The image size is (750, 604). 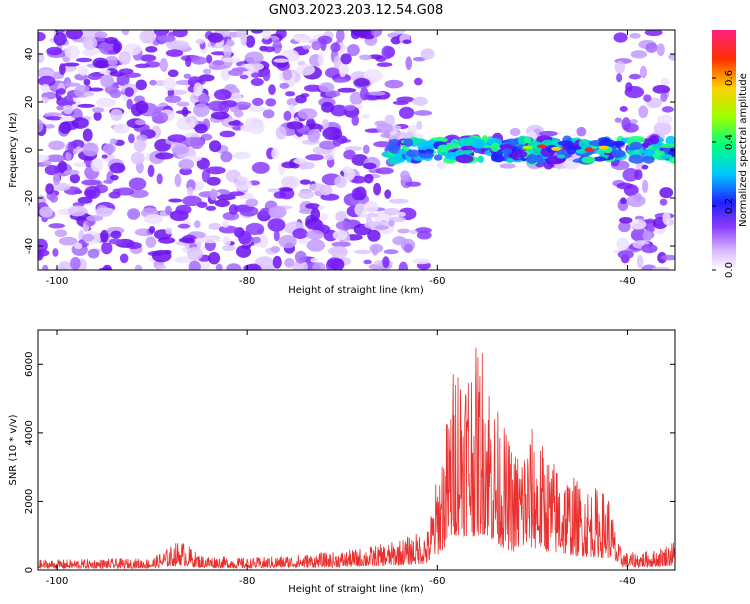 What do you see at coordinates (729, 270) in the screenshot?
I see `colorbar-tick-label: 0.0` at bounding box center [729, 270].